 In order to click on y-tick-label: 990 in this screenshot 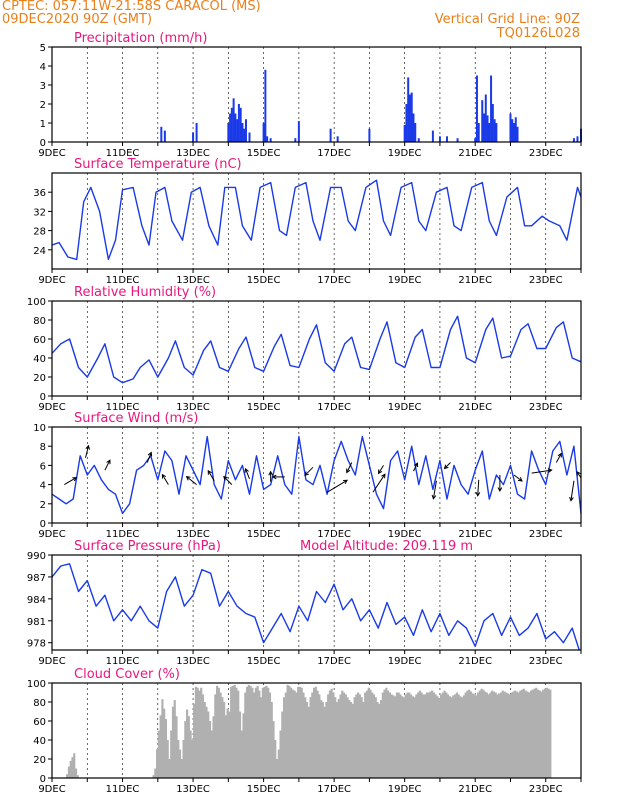, I will do `click(36, 556)`.